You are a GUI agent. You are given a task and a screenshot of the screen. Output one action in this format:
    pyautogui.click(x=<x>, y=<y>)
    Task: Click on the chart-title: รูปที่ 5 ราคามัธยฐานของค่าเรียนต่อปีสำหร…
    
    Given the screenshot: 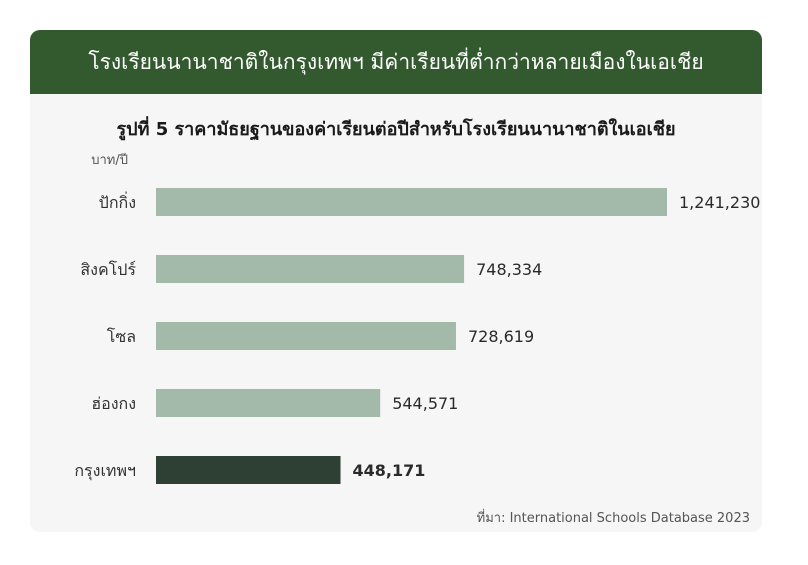 What is the action you would take?
    pyautogui.click(x=396, y=129)
    